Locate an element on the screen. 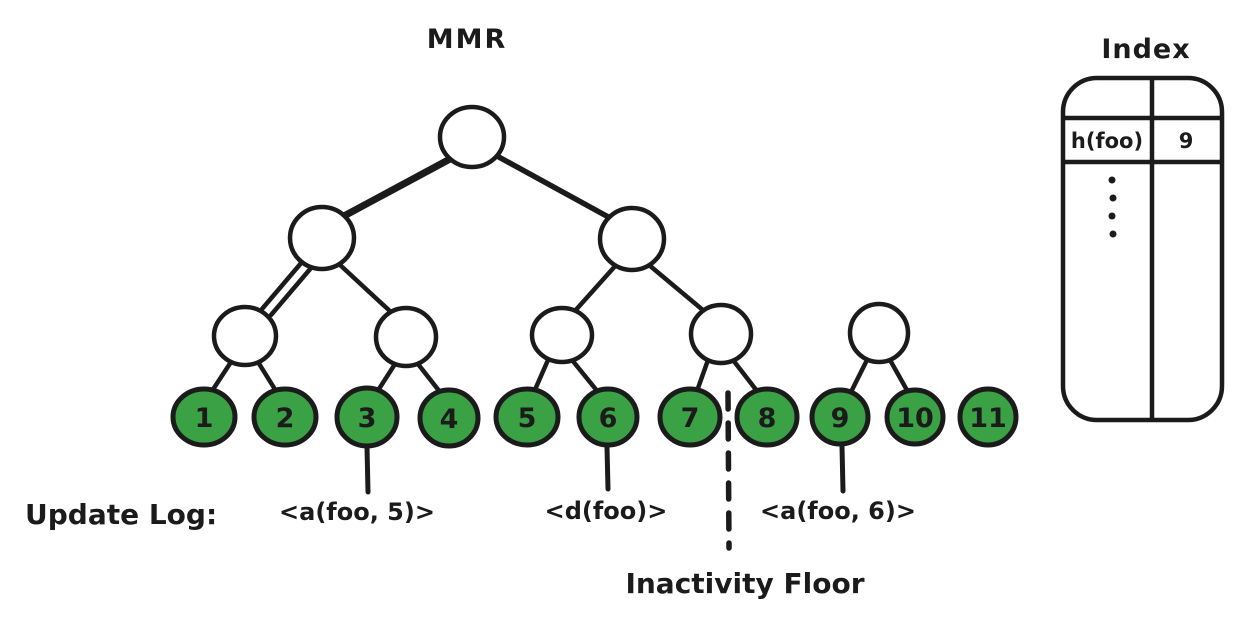 This screenshot has width=1241, height=622. leaf-label-1: 1 is located at coordinates (204, 418).